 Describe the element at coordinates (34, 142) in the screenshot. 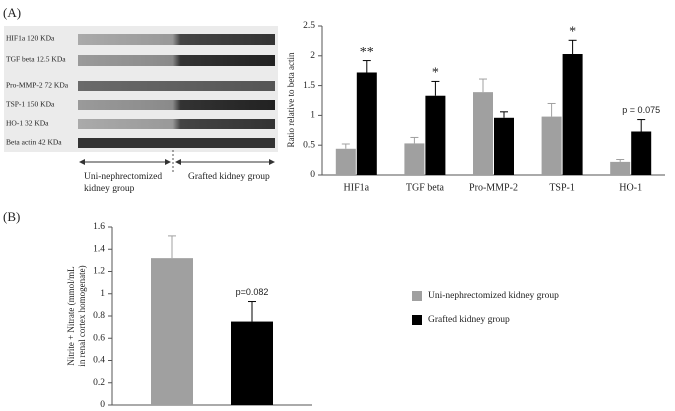

I see `band-label: Beta actin 42 KDa` at that location.